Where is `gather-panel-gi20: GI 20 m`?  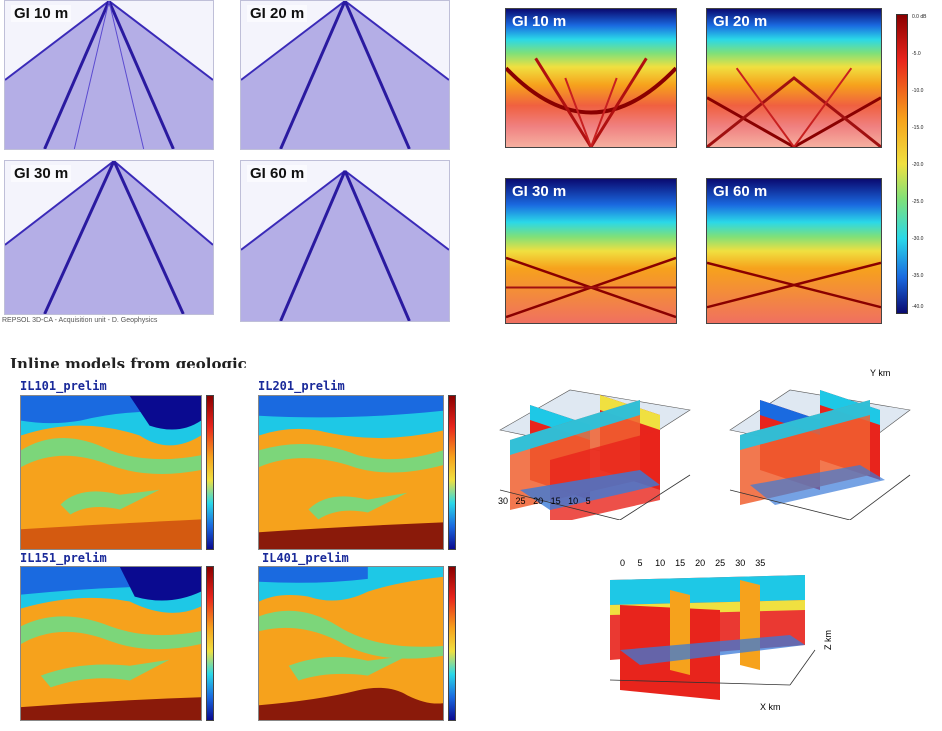 gather-panel-gi20: GI 20 m is located at coordinates (345, 75).